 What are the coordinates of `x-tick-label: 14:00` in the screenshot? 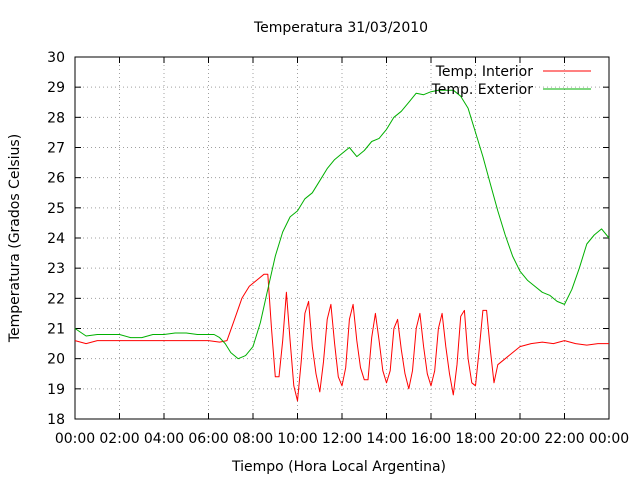 It's located at (386, 439).